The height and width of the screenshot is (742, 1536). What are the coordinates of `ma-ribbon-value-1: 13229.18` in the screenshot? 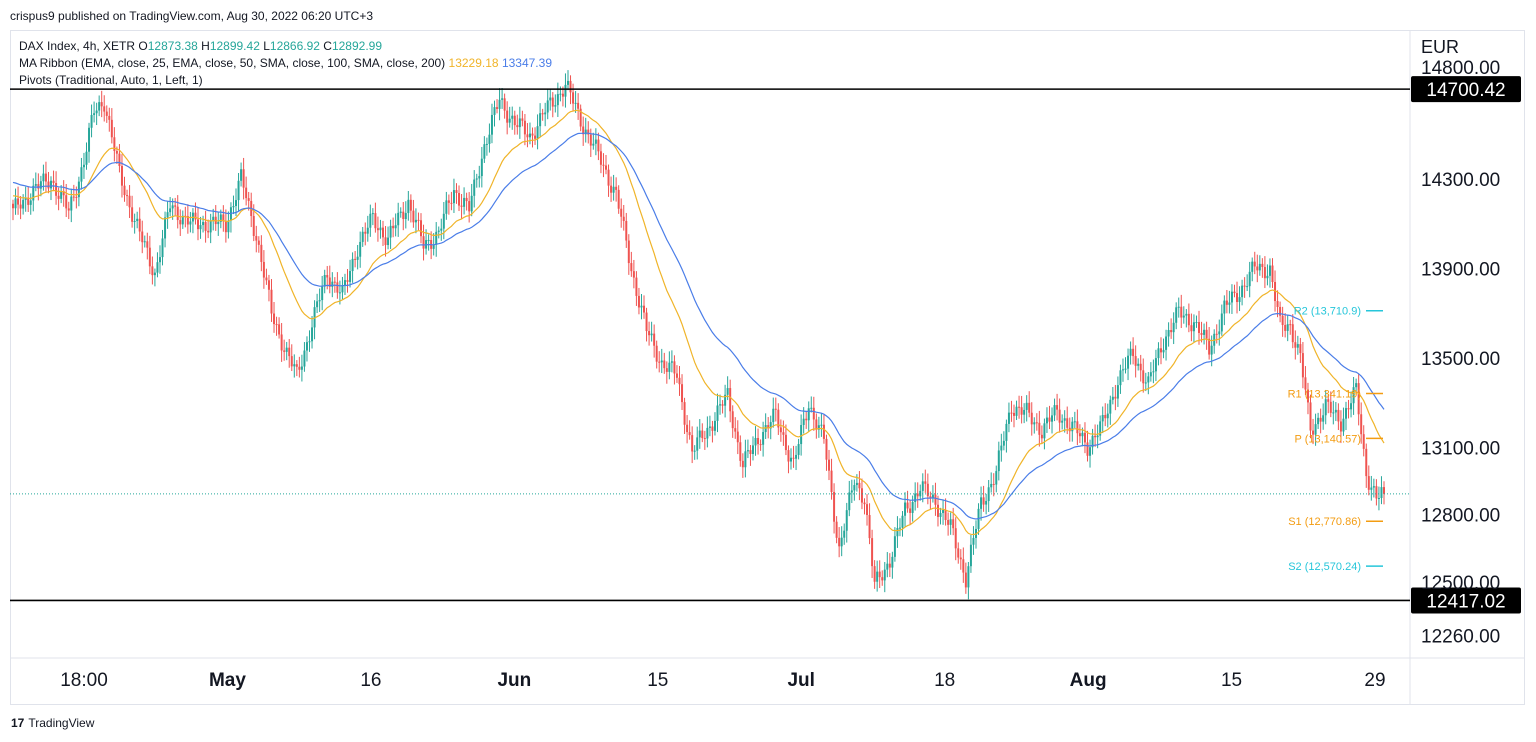 It's located at (473, 63).